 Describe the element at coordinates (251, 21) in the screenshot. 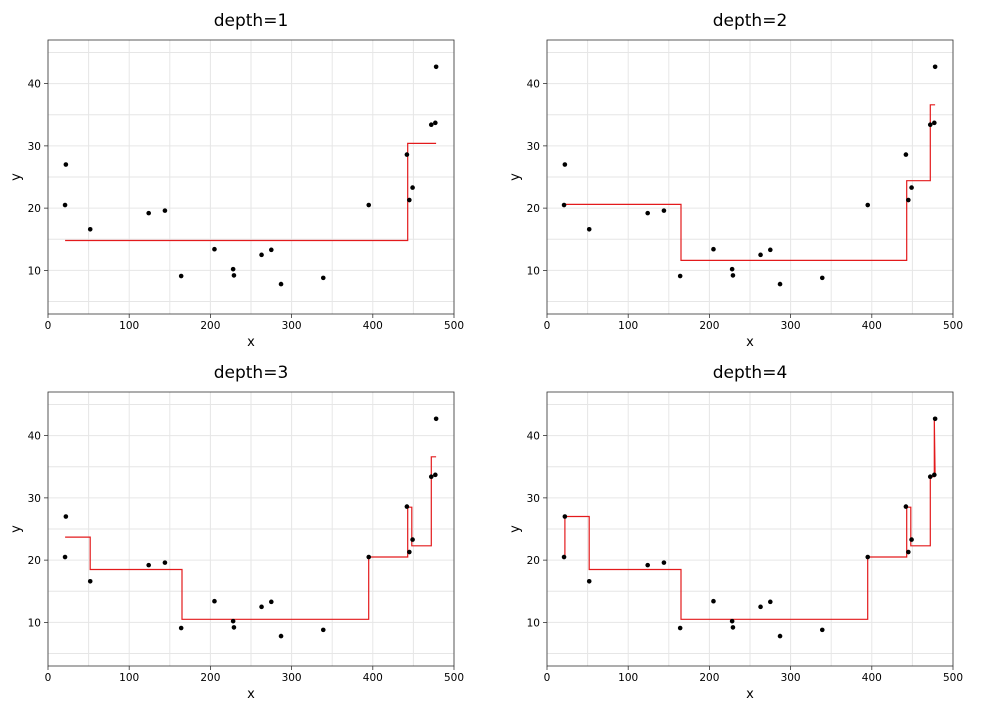

I see `chart-title: depth=1` at that location.